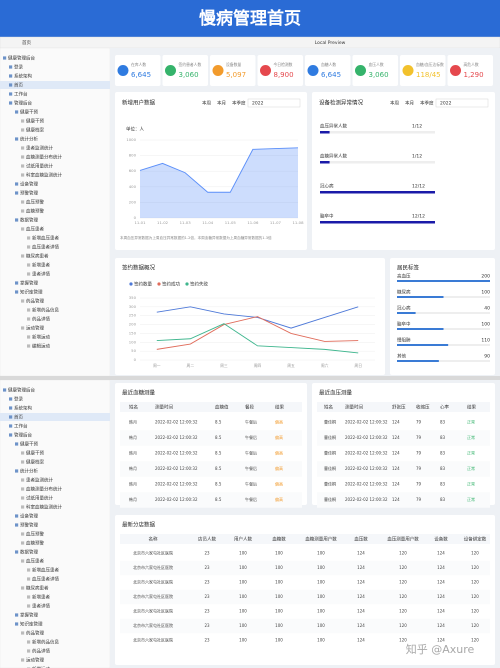  Describe the element at coordinates (138, 64) in the screenshot. I see `stat-label: 在库人数` at that location.